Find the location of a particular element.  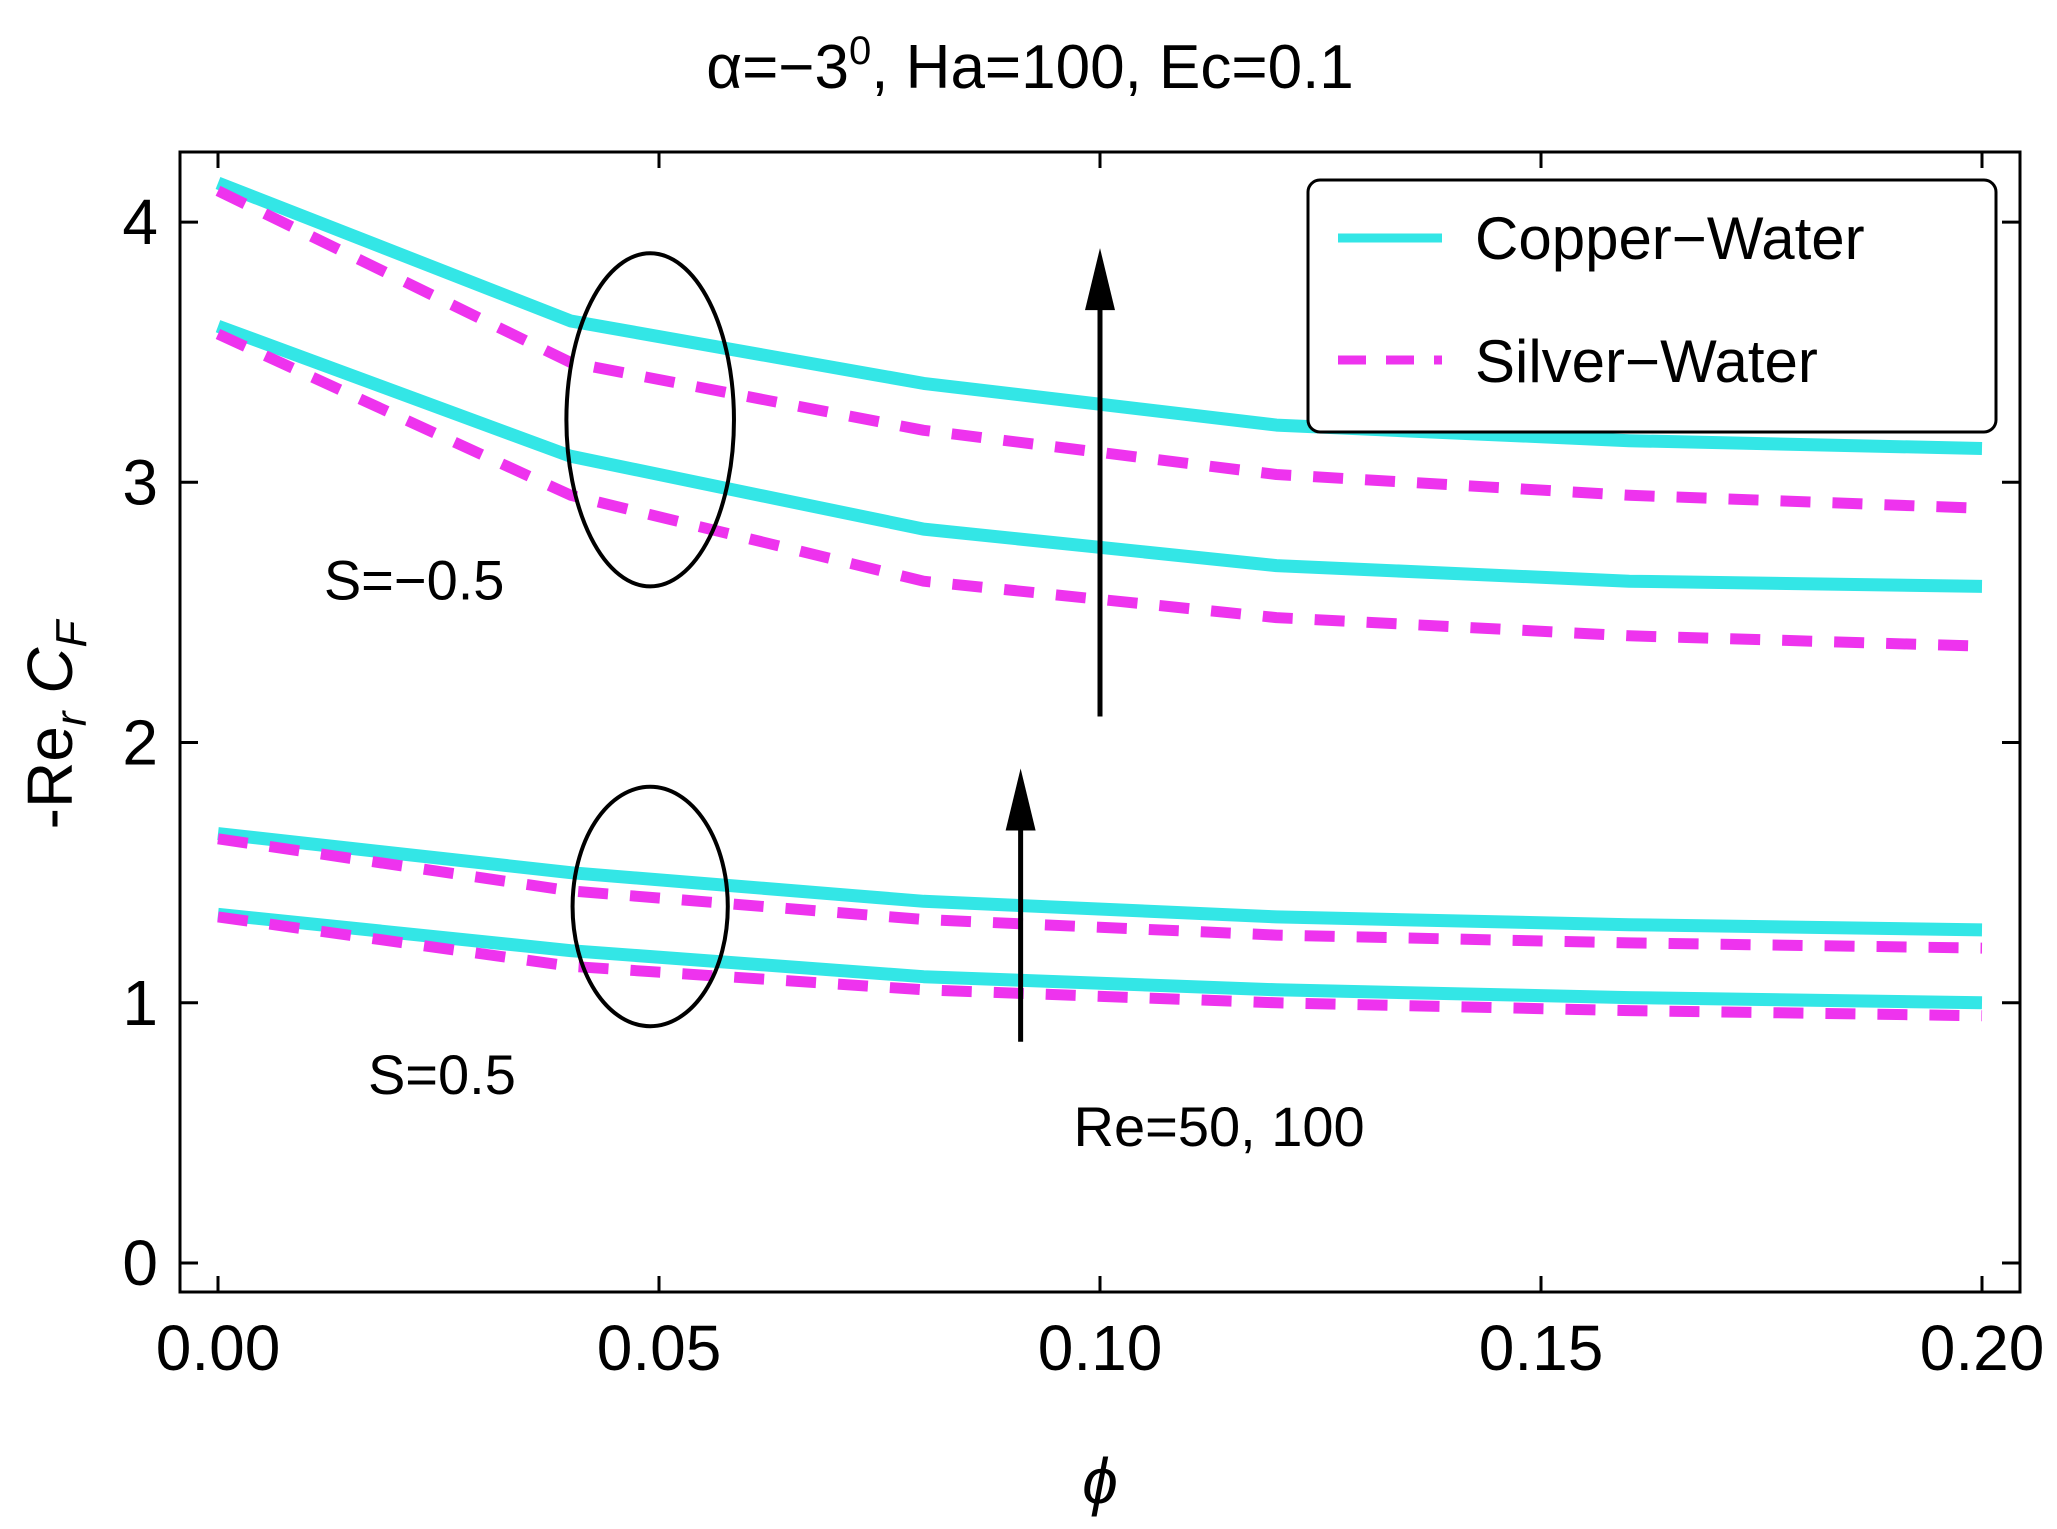

x-tick-label: 0.20 is located at coordinates (1982, 1348).